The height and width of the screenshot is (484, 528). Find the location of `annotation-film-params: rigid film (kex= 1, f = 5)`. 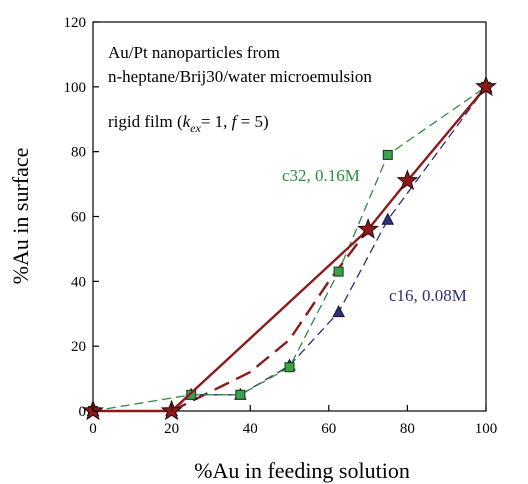

annotation-film-params: rigid film (kex= 1, f = 5) is located at coordinates (188, 123).